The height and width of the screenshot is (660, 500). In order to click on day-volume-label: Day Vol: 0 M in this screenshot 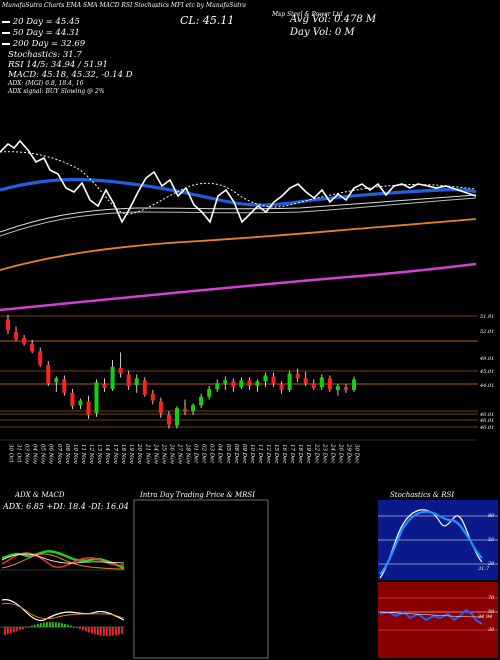, I will do `click(322, 32)`.